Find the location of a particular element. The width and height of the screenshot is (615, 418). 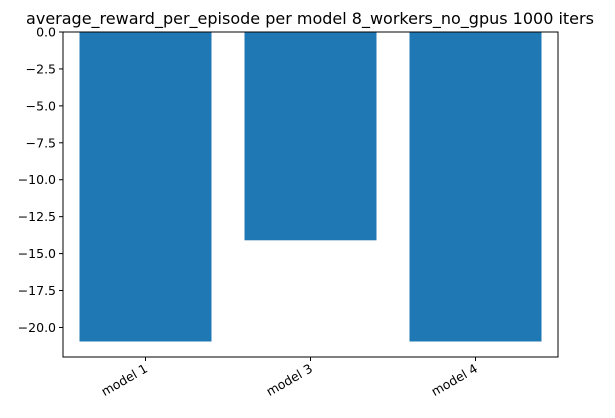

y-axis: 0.0 −2.5 −5.0 −7.5 −10.0 −12.5 −15.0 −17.5 −20.0 is located at coordinates (40, 180).